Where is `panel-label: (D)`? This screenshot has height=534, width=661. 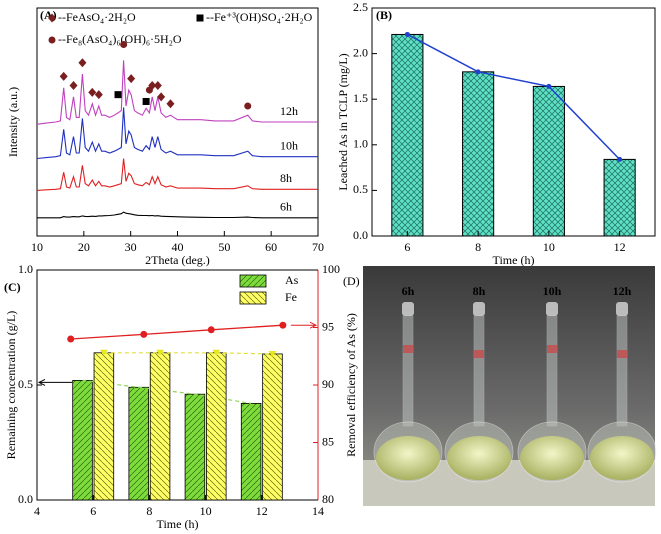 panel-label: (D) is located at coordinates (351, 281).